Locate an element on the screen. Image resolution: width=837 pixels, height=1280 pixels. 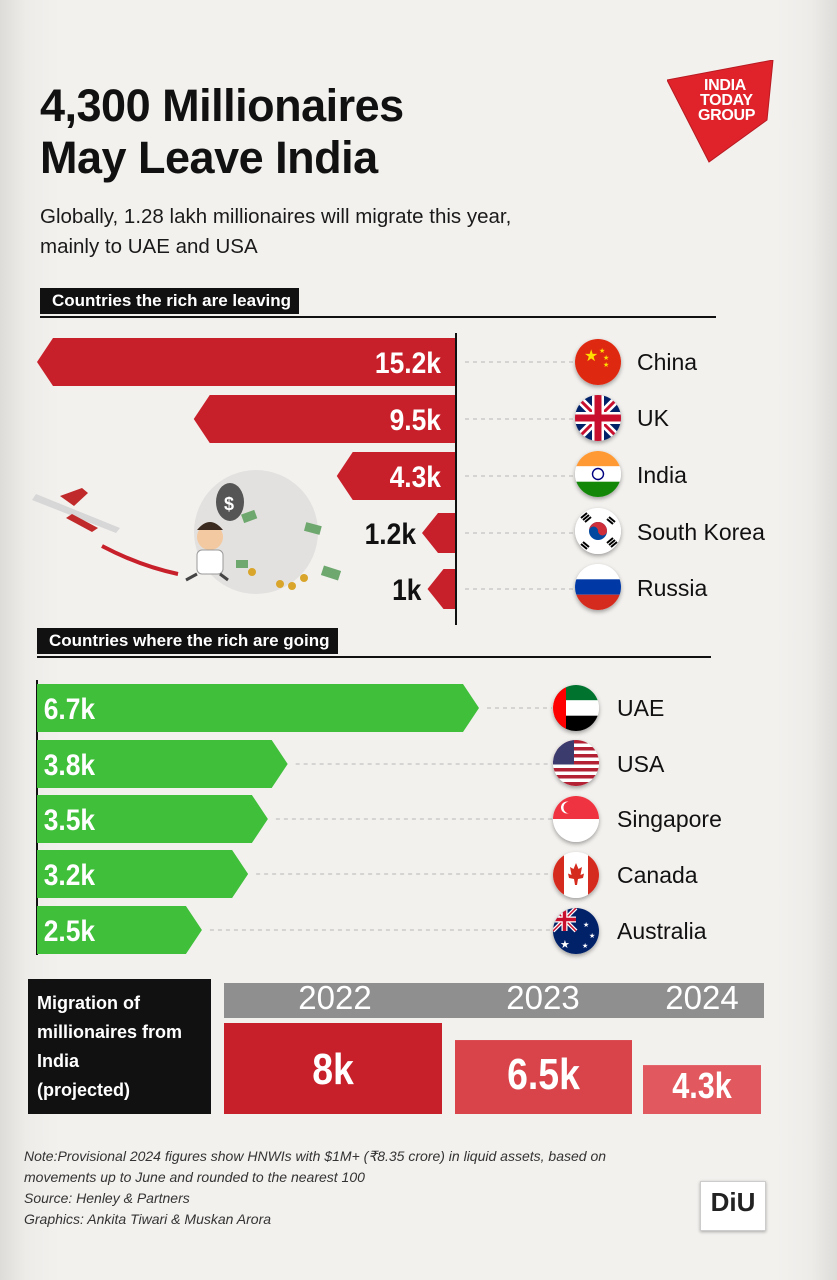
diu-logo-text: DiU is located at coordinates (733, 1202).